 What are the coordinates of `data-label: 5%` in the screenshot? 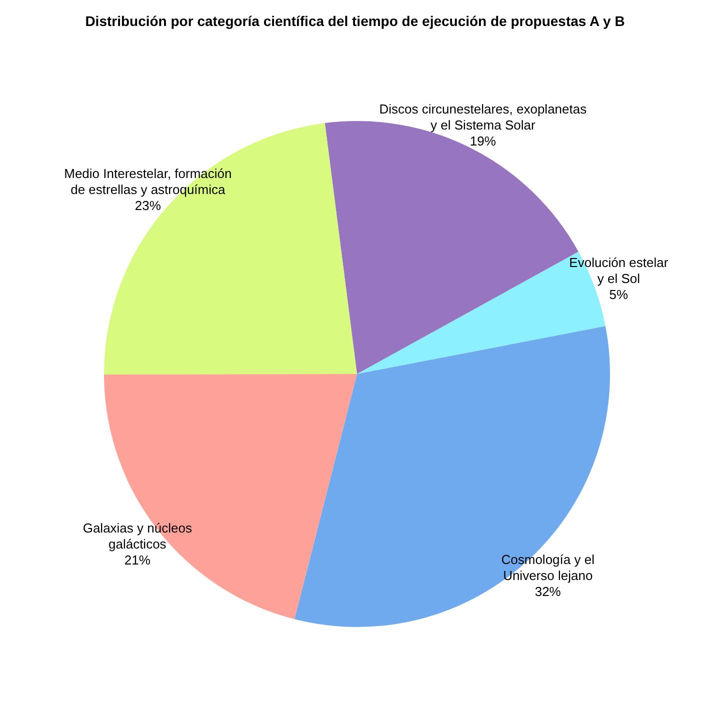 It's located at (619, 294).